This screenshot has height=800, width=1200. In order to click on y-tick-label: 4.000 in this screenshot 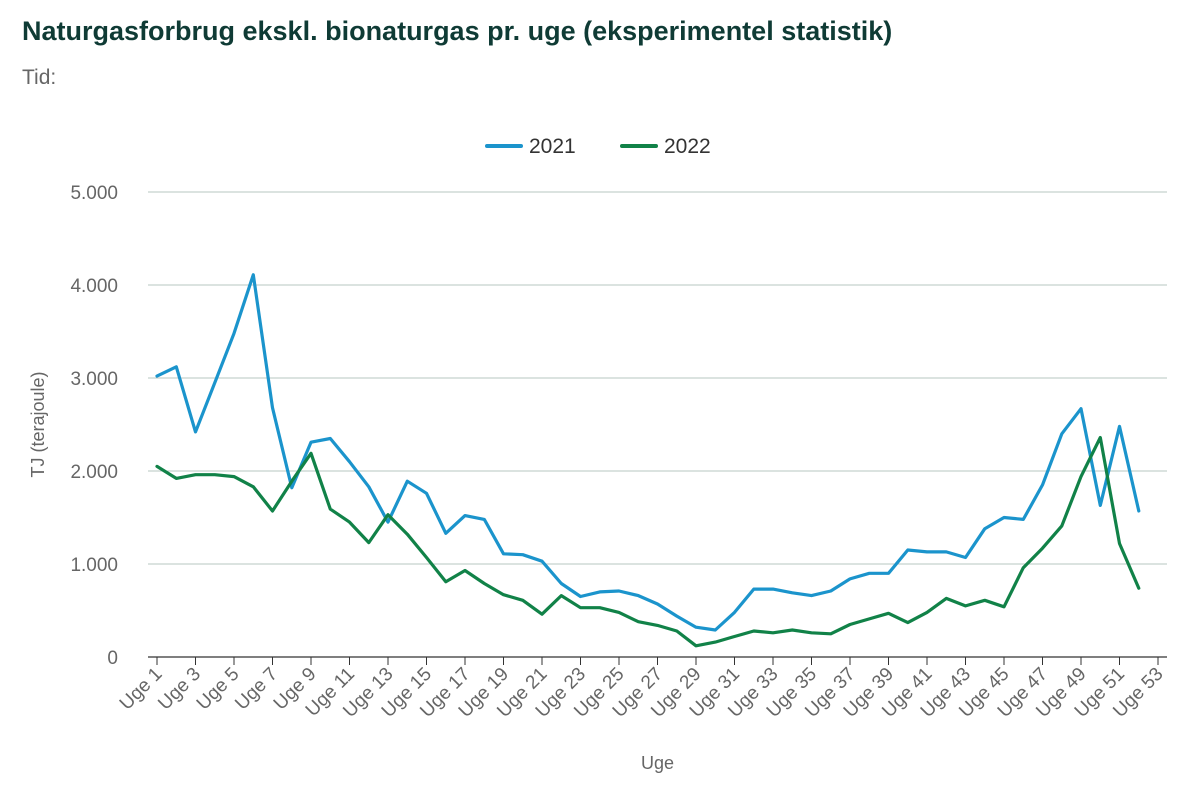, I will do `click(94, 286)`.